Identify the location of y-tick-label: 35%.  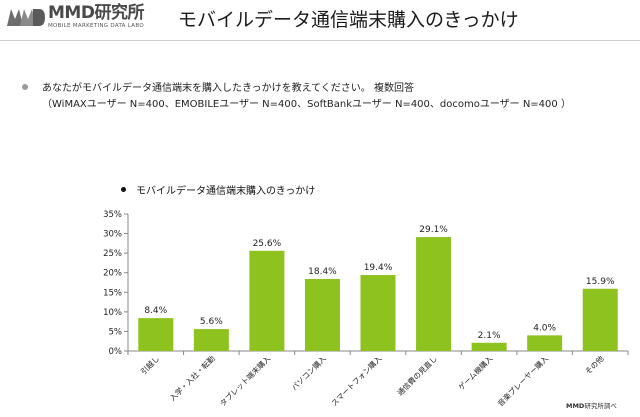
(112, 215).